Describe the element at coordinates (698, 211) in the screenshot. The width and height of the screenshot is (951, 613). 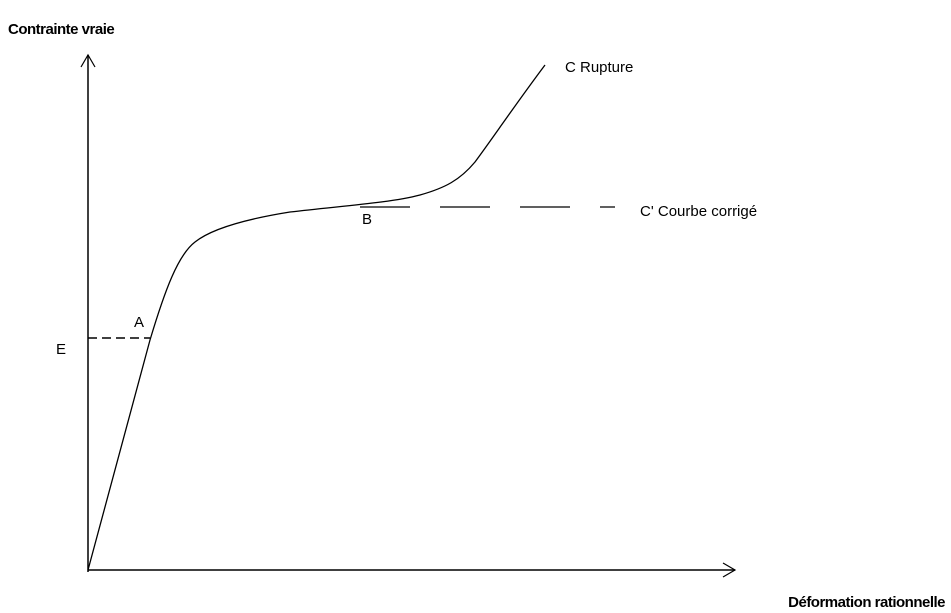
I see `corrected-label: C' Courbe corrigé` at that location.